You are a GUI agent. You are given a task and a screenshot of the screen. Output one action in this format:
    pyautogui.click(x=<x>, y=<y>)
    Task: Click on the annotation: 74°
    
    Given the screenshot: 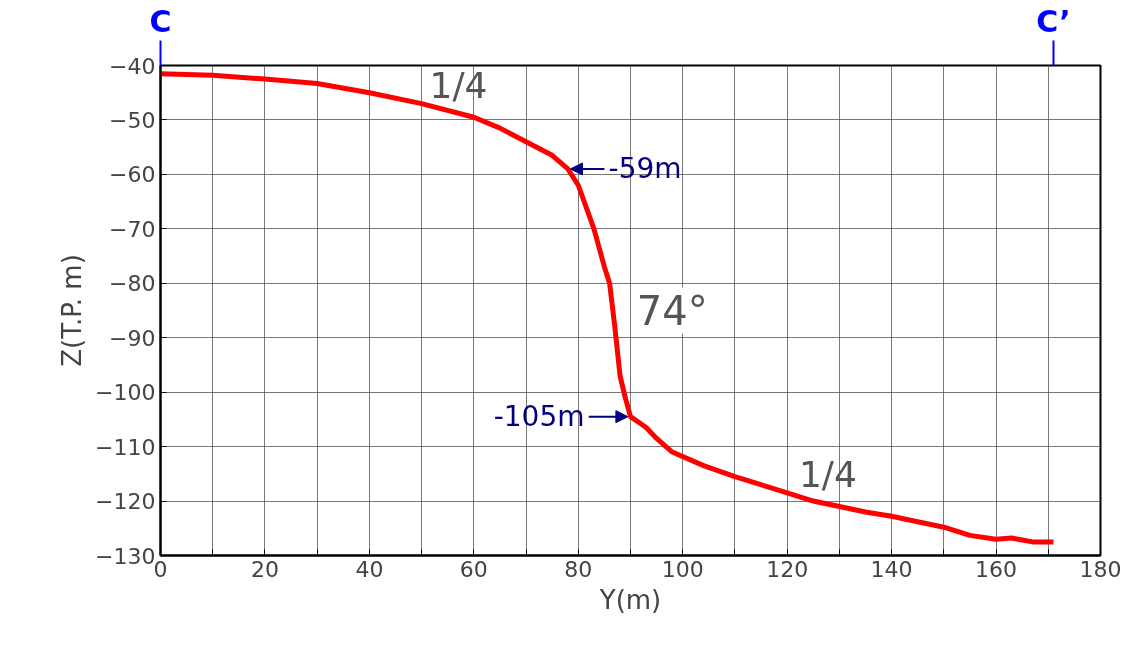 What is the action you would take?
    pyautogui.click(x=672, y=310)
    